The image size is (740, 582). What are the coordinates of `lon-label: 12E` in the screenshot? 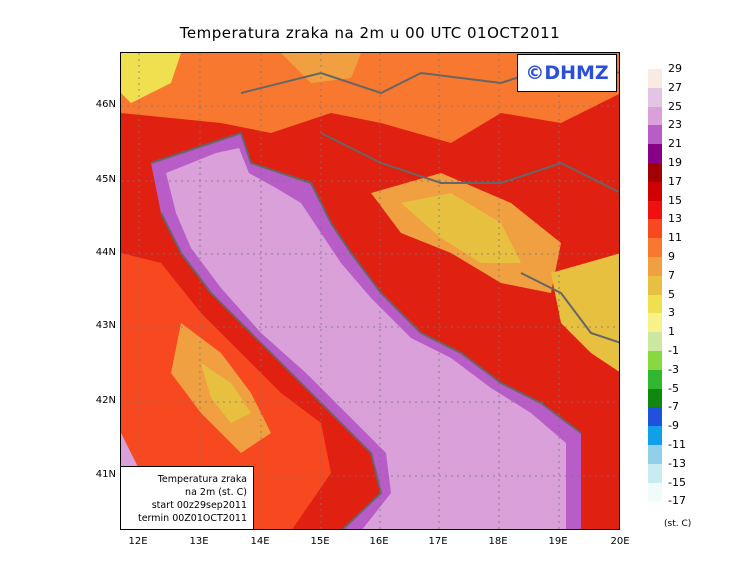 It's located at (138, 541).